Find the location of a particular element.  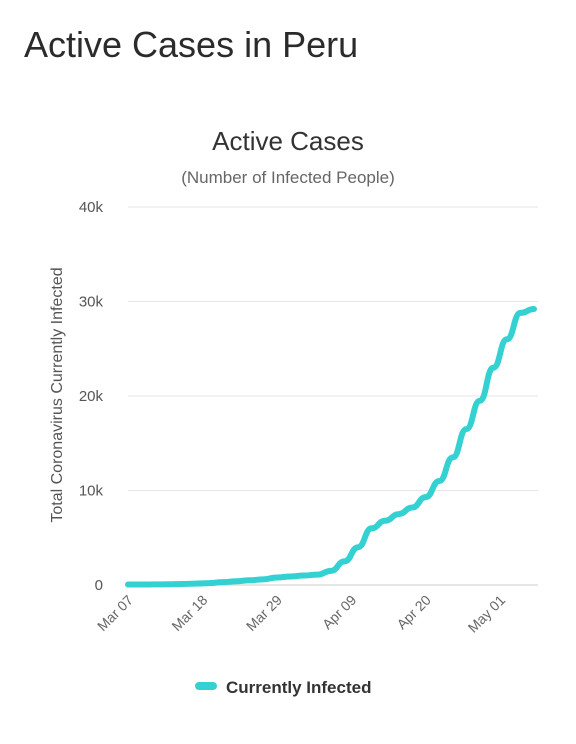

x-tick-label: Mar 18 is located at coordinates (189, 613).